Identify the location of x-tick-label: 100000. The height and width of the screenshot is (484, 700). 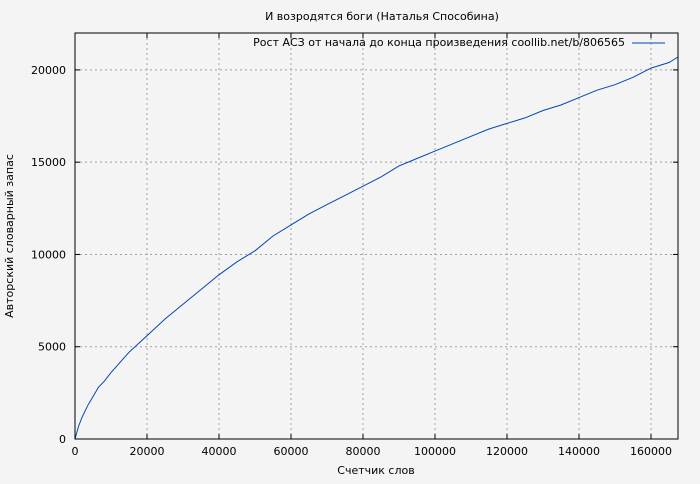
(435, 451).